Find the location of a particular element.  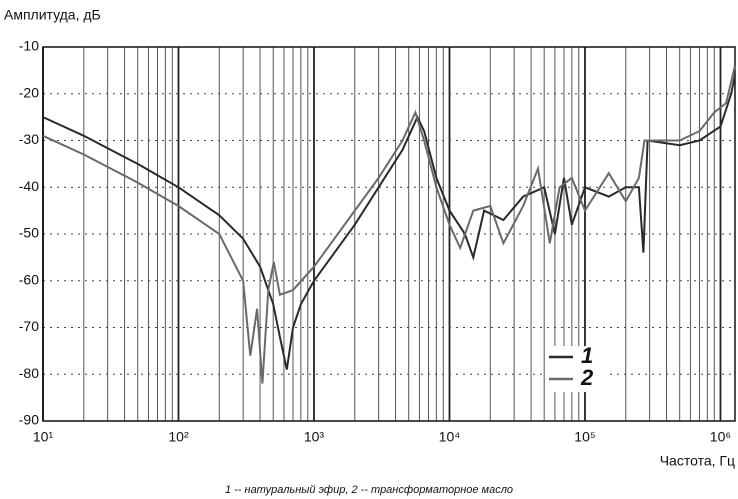

legend-label: 2 is located at coordinates (587, 377).